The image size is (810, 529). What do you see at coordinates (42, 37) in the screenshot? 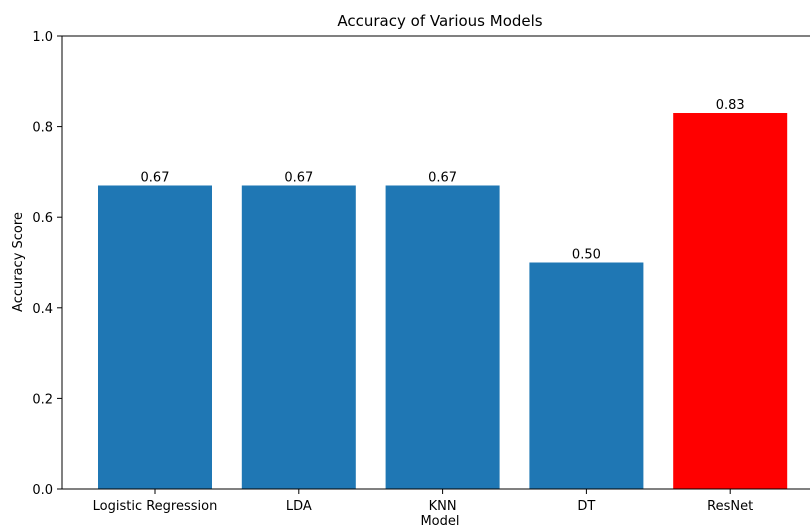
I see `y-tick-label-5: 1.0` at bounding box center [42, 37].